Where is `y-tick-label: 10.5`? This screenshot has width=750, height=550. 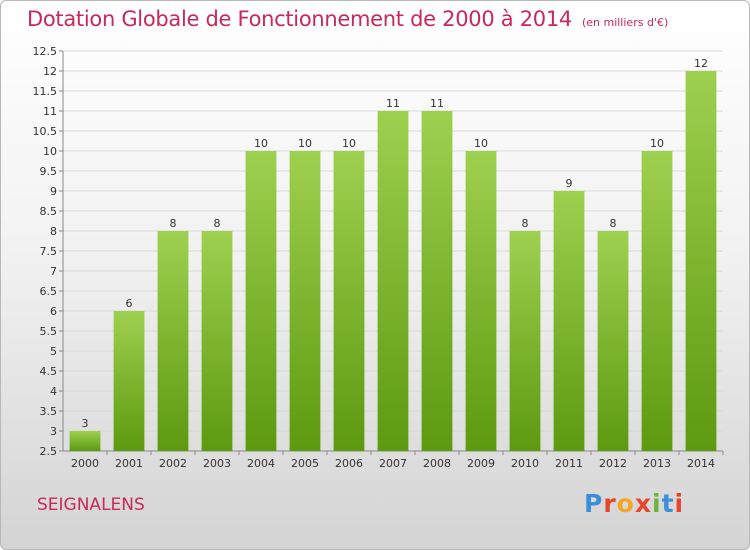 y-tick-label: 10.5 is located at coordinates (45, 131).